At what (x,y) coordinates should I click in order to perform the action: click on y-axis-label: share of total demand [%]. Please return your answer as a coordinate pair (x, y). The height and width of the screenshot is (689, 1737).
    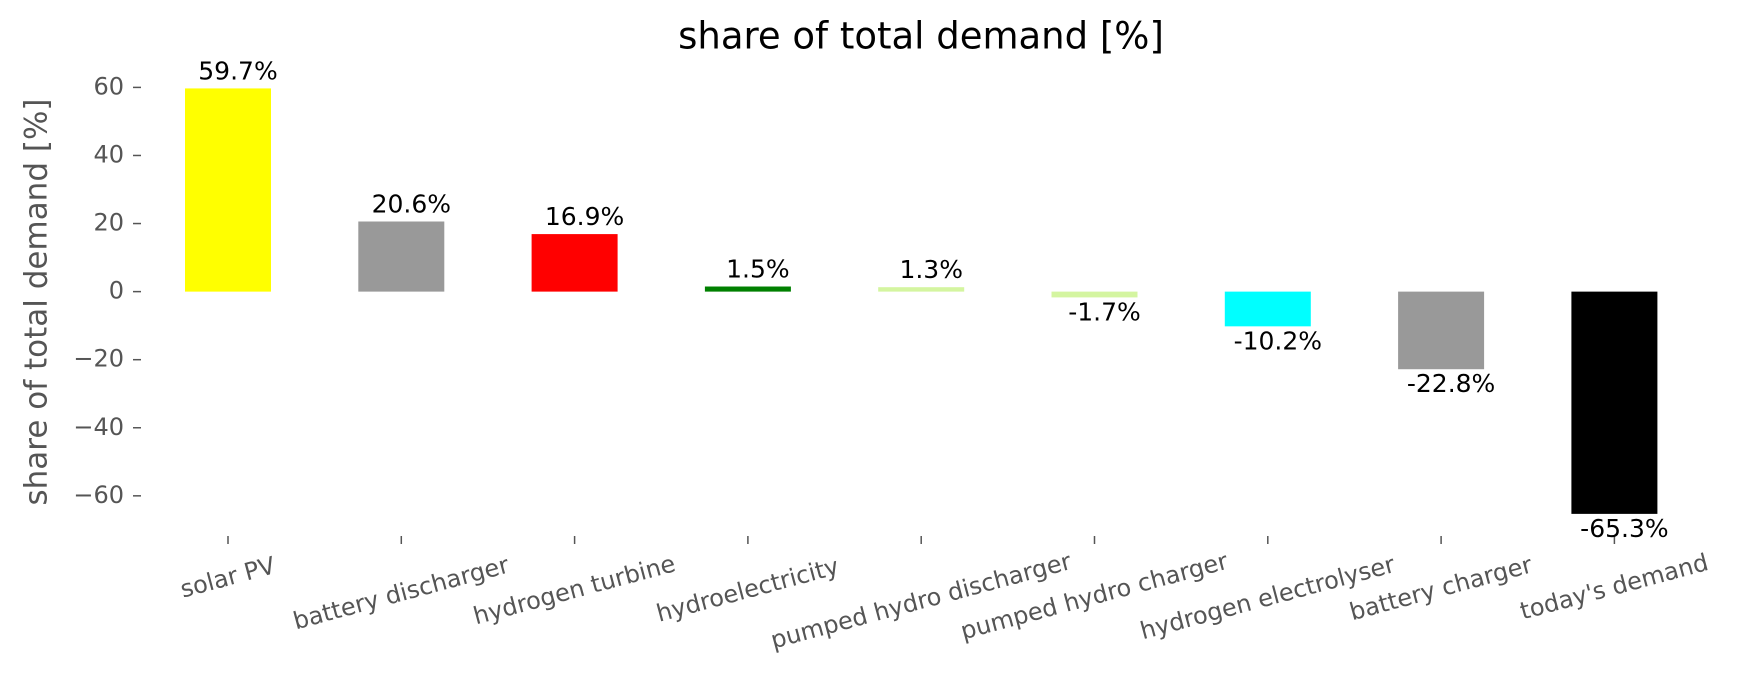
    Looking at the image, I should click on (37, 301).